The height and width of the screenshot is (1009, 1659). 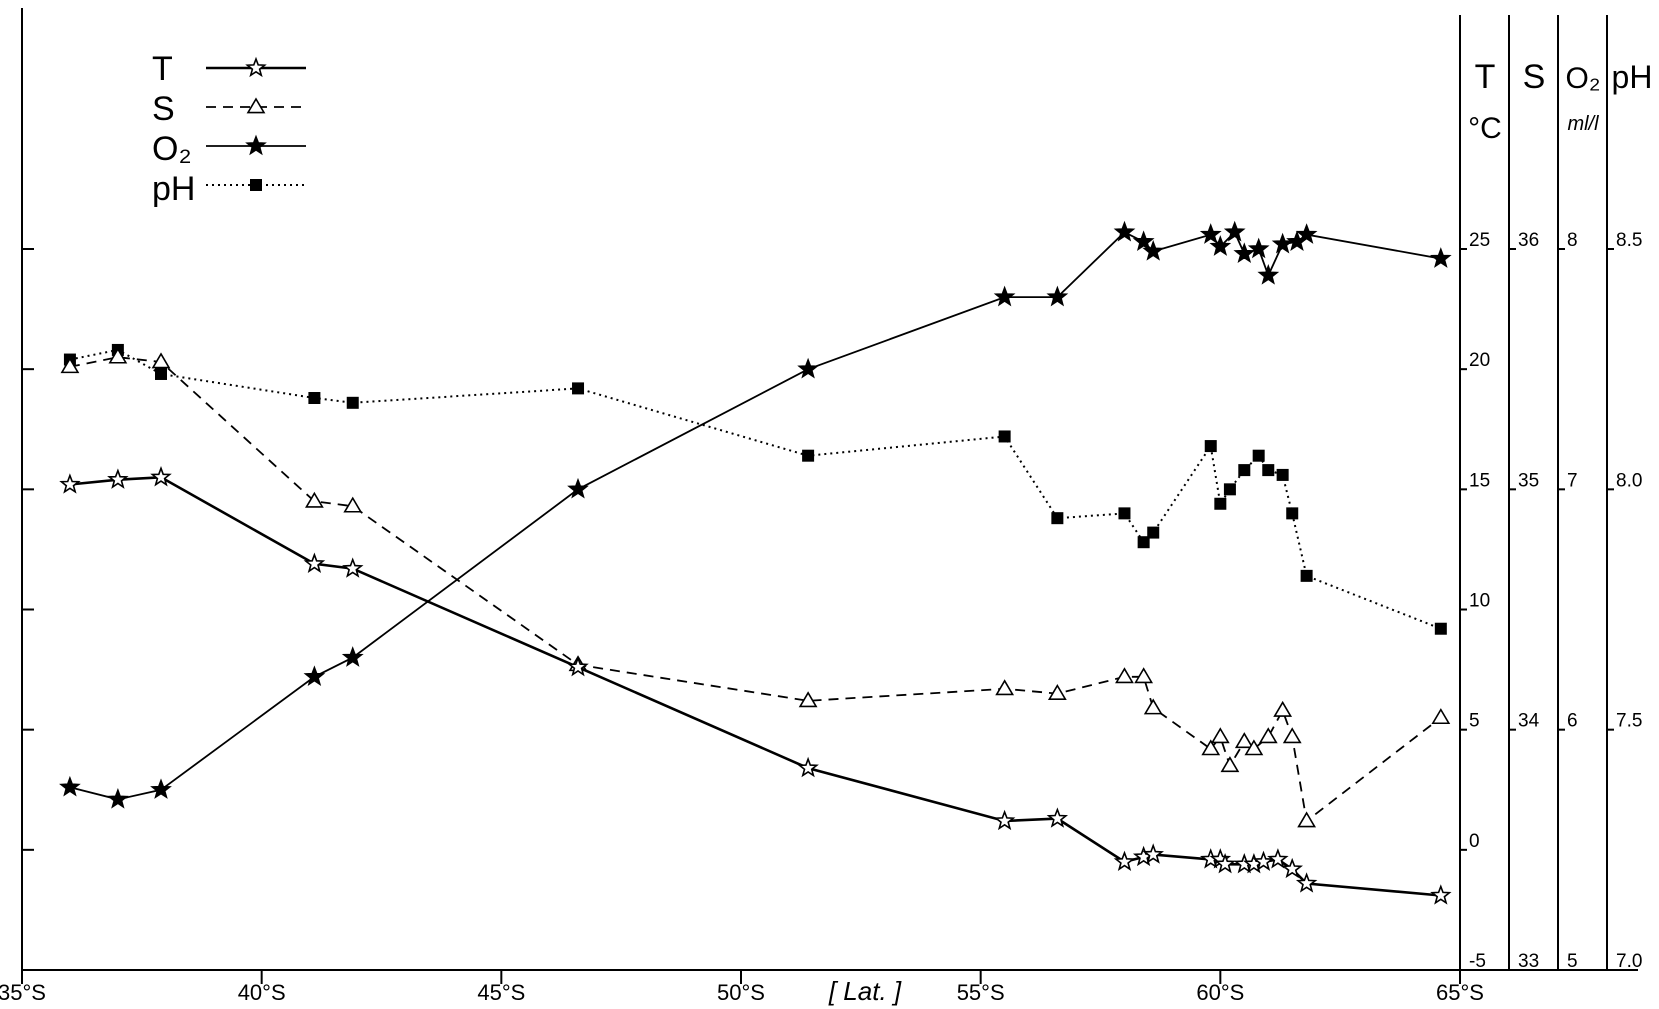 What do you see at coordinates (1474, 841) in the screenshot?
I see `y-tick-label: 0` at bounding box center [1474, 841].